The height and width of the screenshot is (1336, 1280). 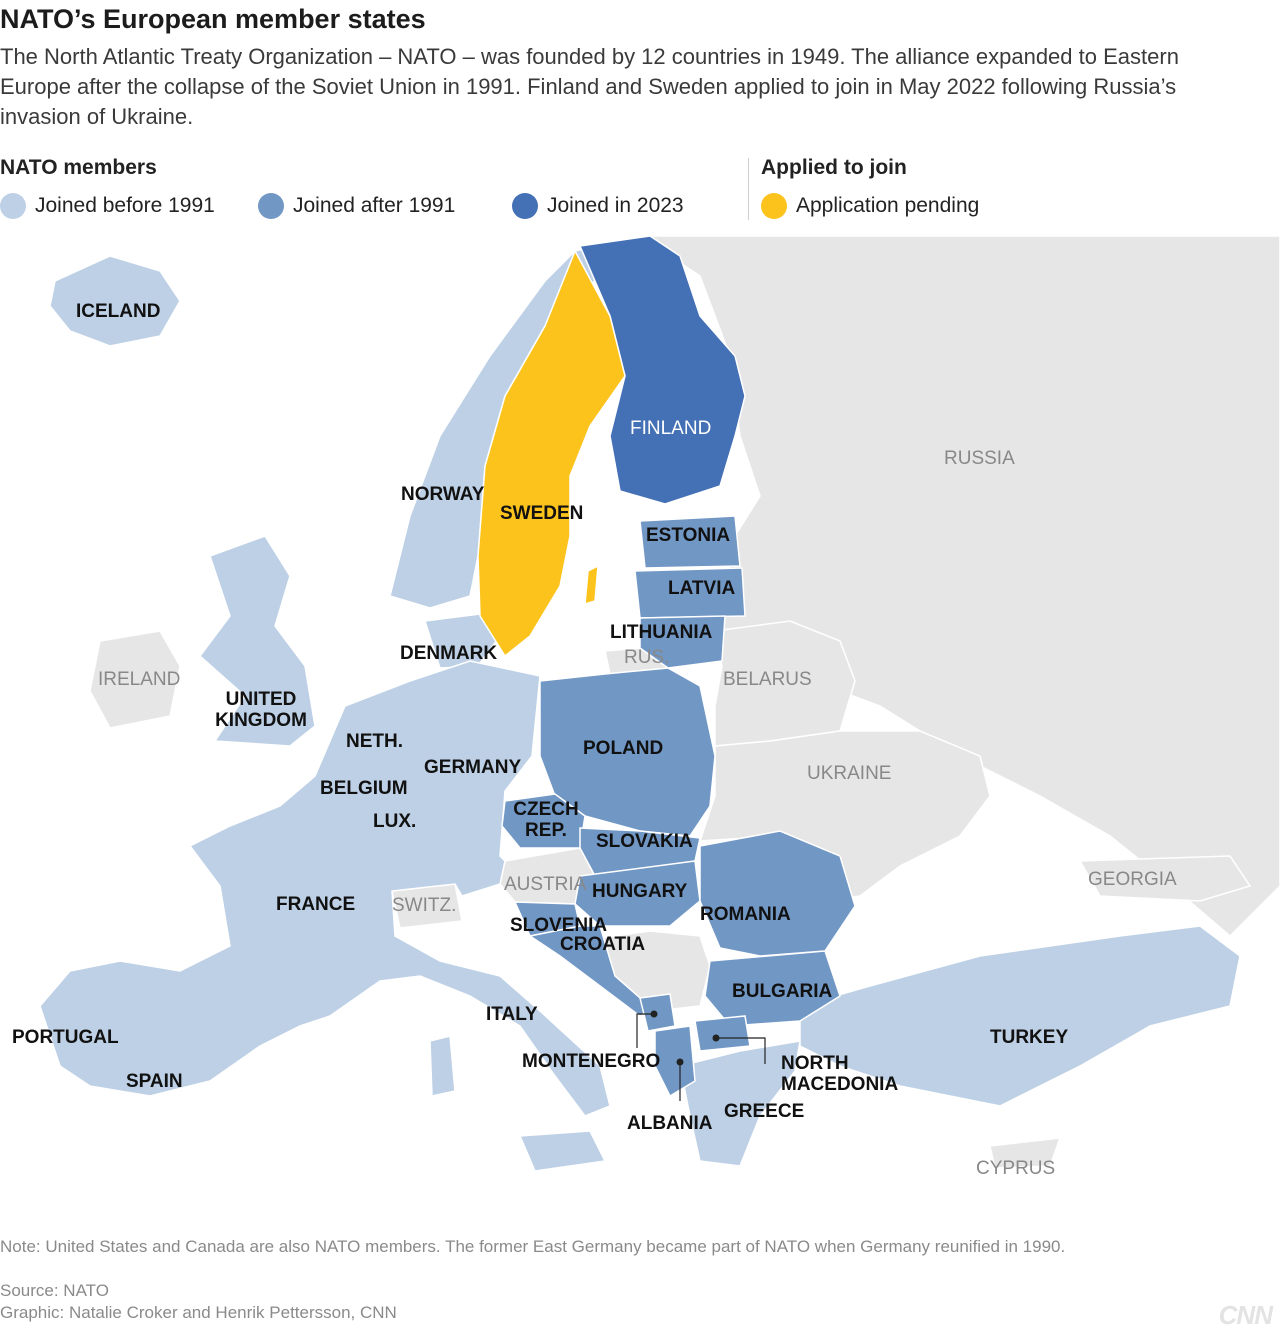 I want to click on sweden-shape, so click(x=551, y=453).